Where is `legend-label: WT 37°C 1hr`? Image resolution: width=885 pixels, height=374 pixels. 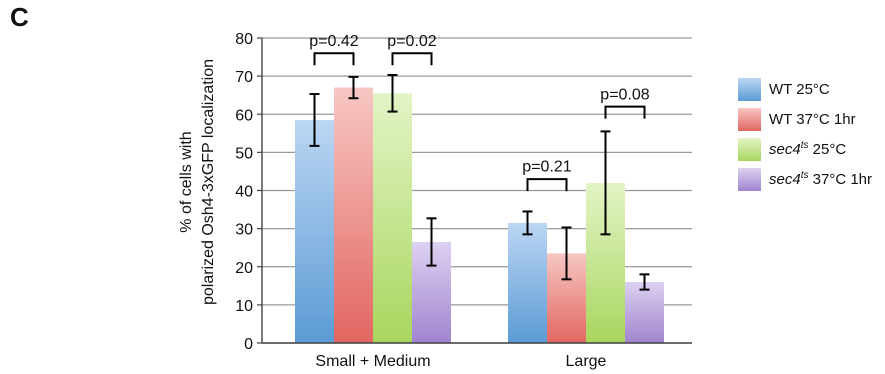
legend-label: WT 37°C 1hr is located at coordinates (812, 119).